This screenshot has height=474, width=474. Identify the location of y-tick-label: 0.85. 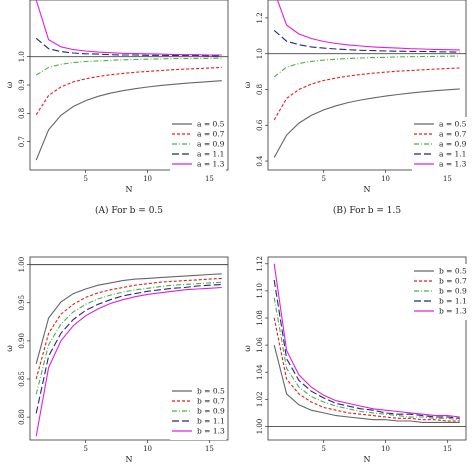
(22, 379).